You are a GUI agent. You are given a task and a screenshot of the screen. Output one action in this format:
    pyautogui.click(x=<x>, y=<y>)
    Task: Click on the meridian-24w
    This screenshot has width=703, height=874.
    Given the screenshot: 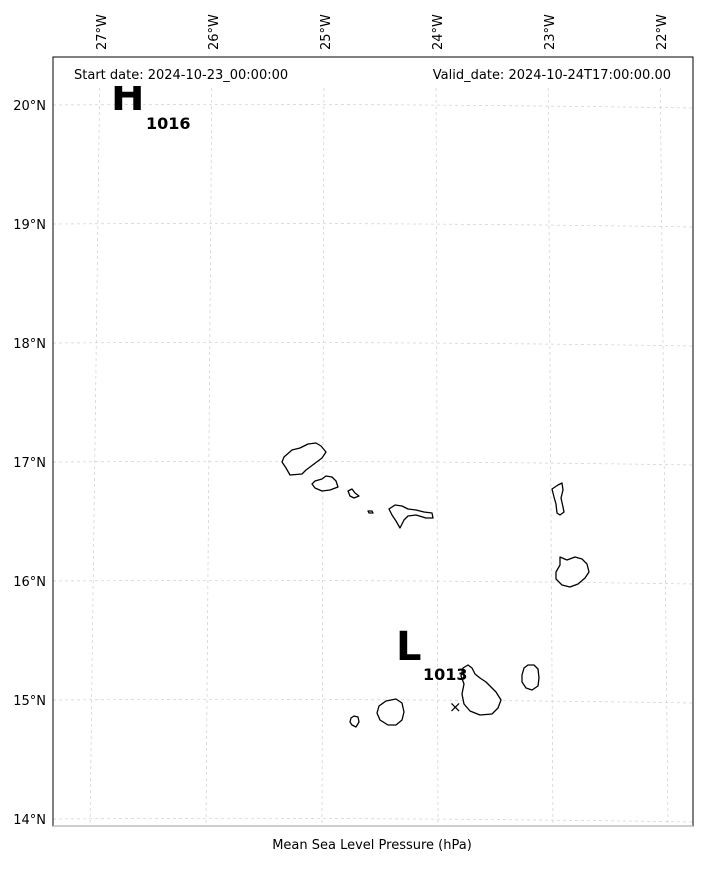 What is the action you would take?
    pyautogui.click(x=437, y=442)
    